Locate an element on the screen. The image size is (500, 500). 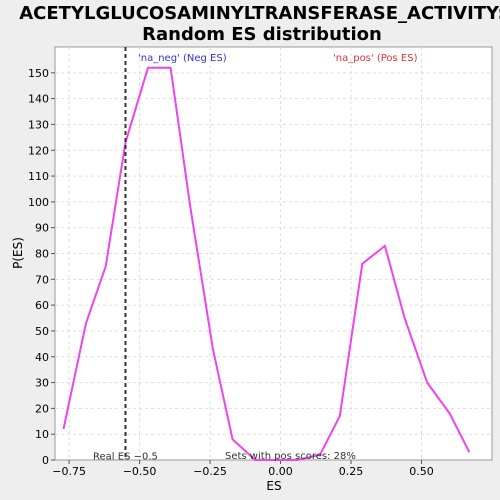
y-tick-label: 140 is located at coordinates (38, 99).